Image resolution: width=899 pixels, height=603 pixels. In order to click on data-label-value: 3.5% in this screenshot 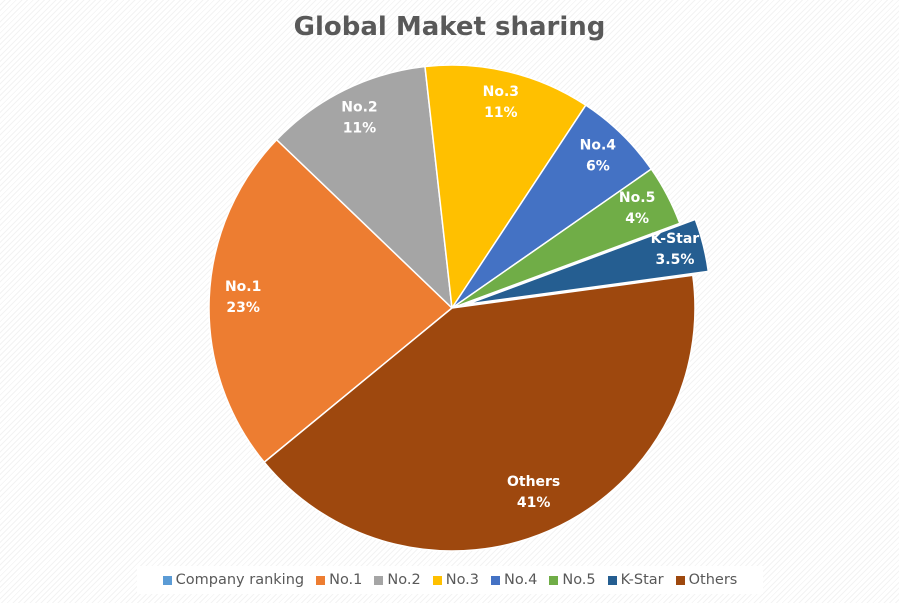, I will do `click(675, 260)`.